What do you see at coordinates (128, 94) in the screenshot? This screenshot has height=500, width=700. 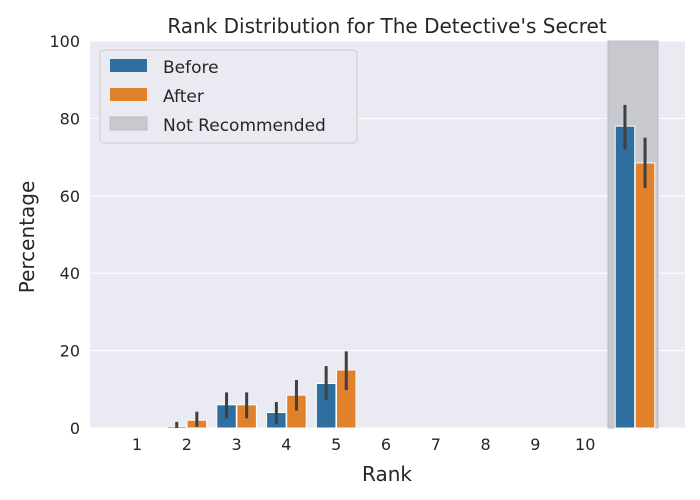 I see `legend-swatch-after` at bounding box center [128, 94].